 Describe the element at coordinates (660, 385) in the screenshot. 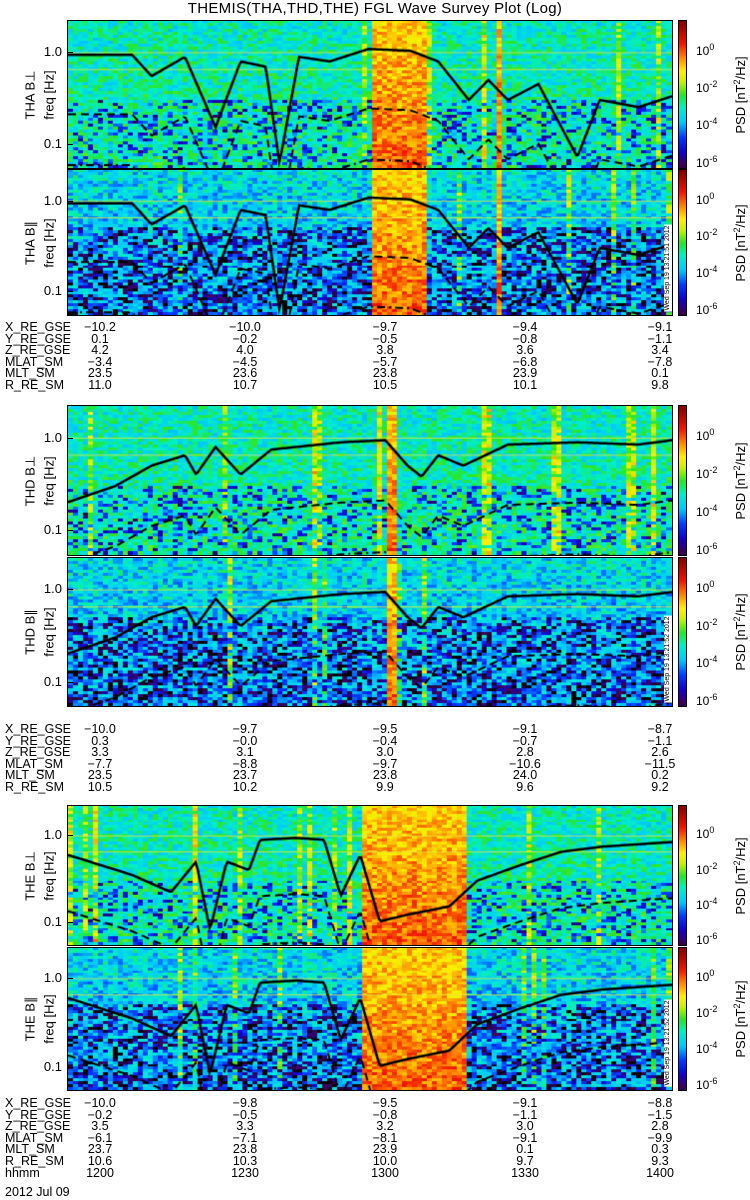

I see `ephemeris-value: 9.8` at that location.